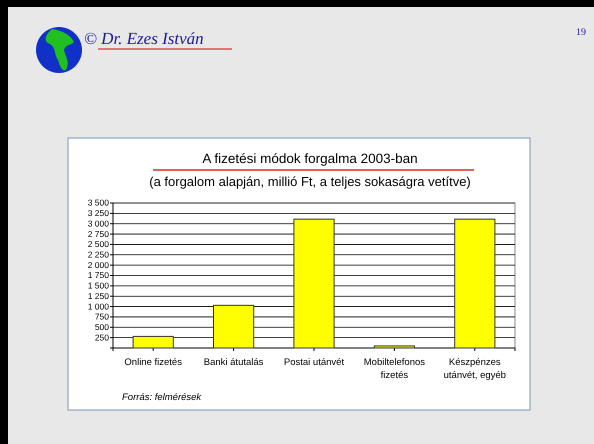 This screenshot has width=594, height=444. Describe the element at coordinates (395, 369) in the screenshot. I see `x-tick-label: Mobiltelefonos fizetés` at that location.